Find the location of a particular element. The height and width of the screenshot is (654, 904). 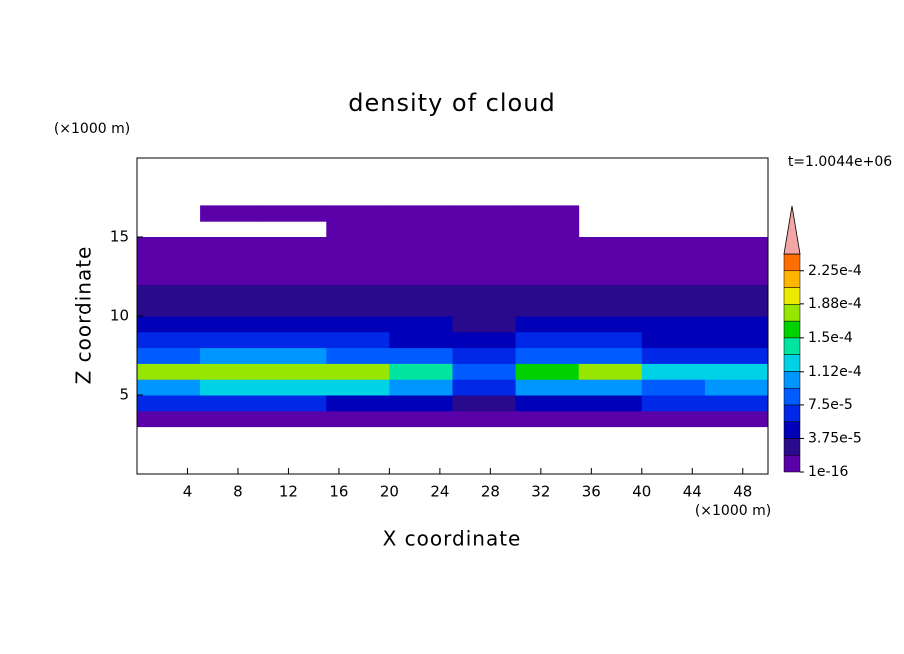

x-axis-title: X coordinate is located at coordinates (452, 539).